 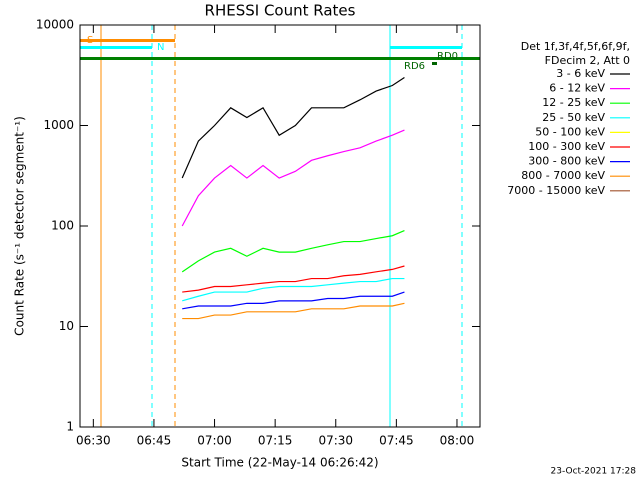 I want to click on annotation: RD6, so click(x=414, y=66).